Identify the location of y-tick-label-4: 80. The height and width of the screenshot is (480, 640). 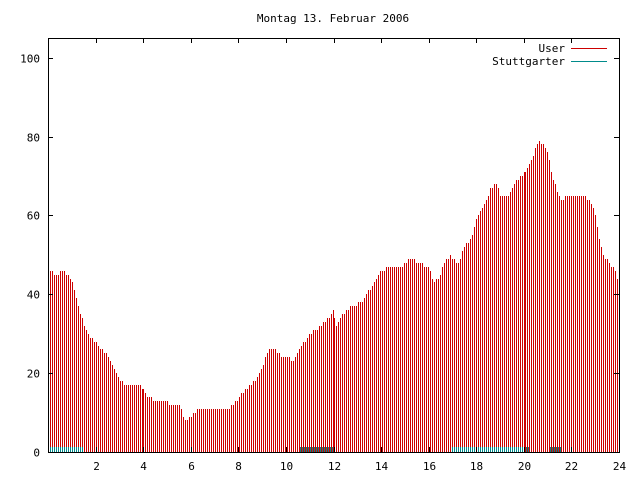
(33, 138).